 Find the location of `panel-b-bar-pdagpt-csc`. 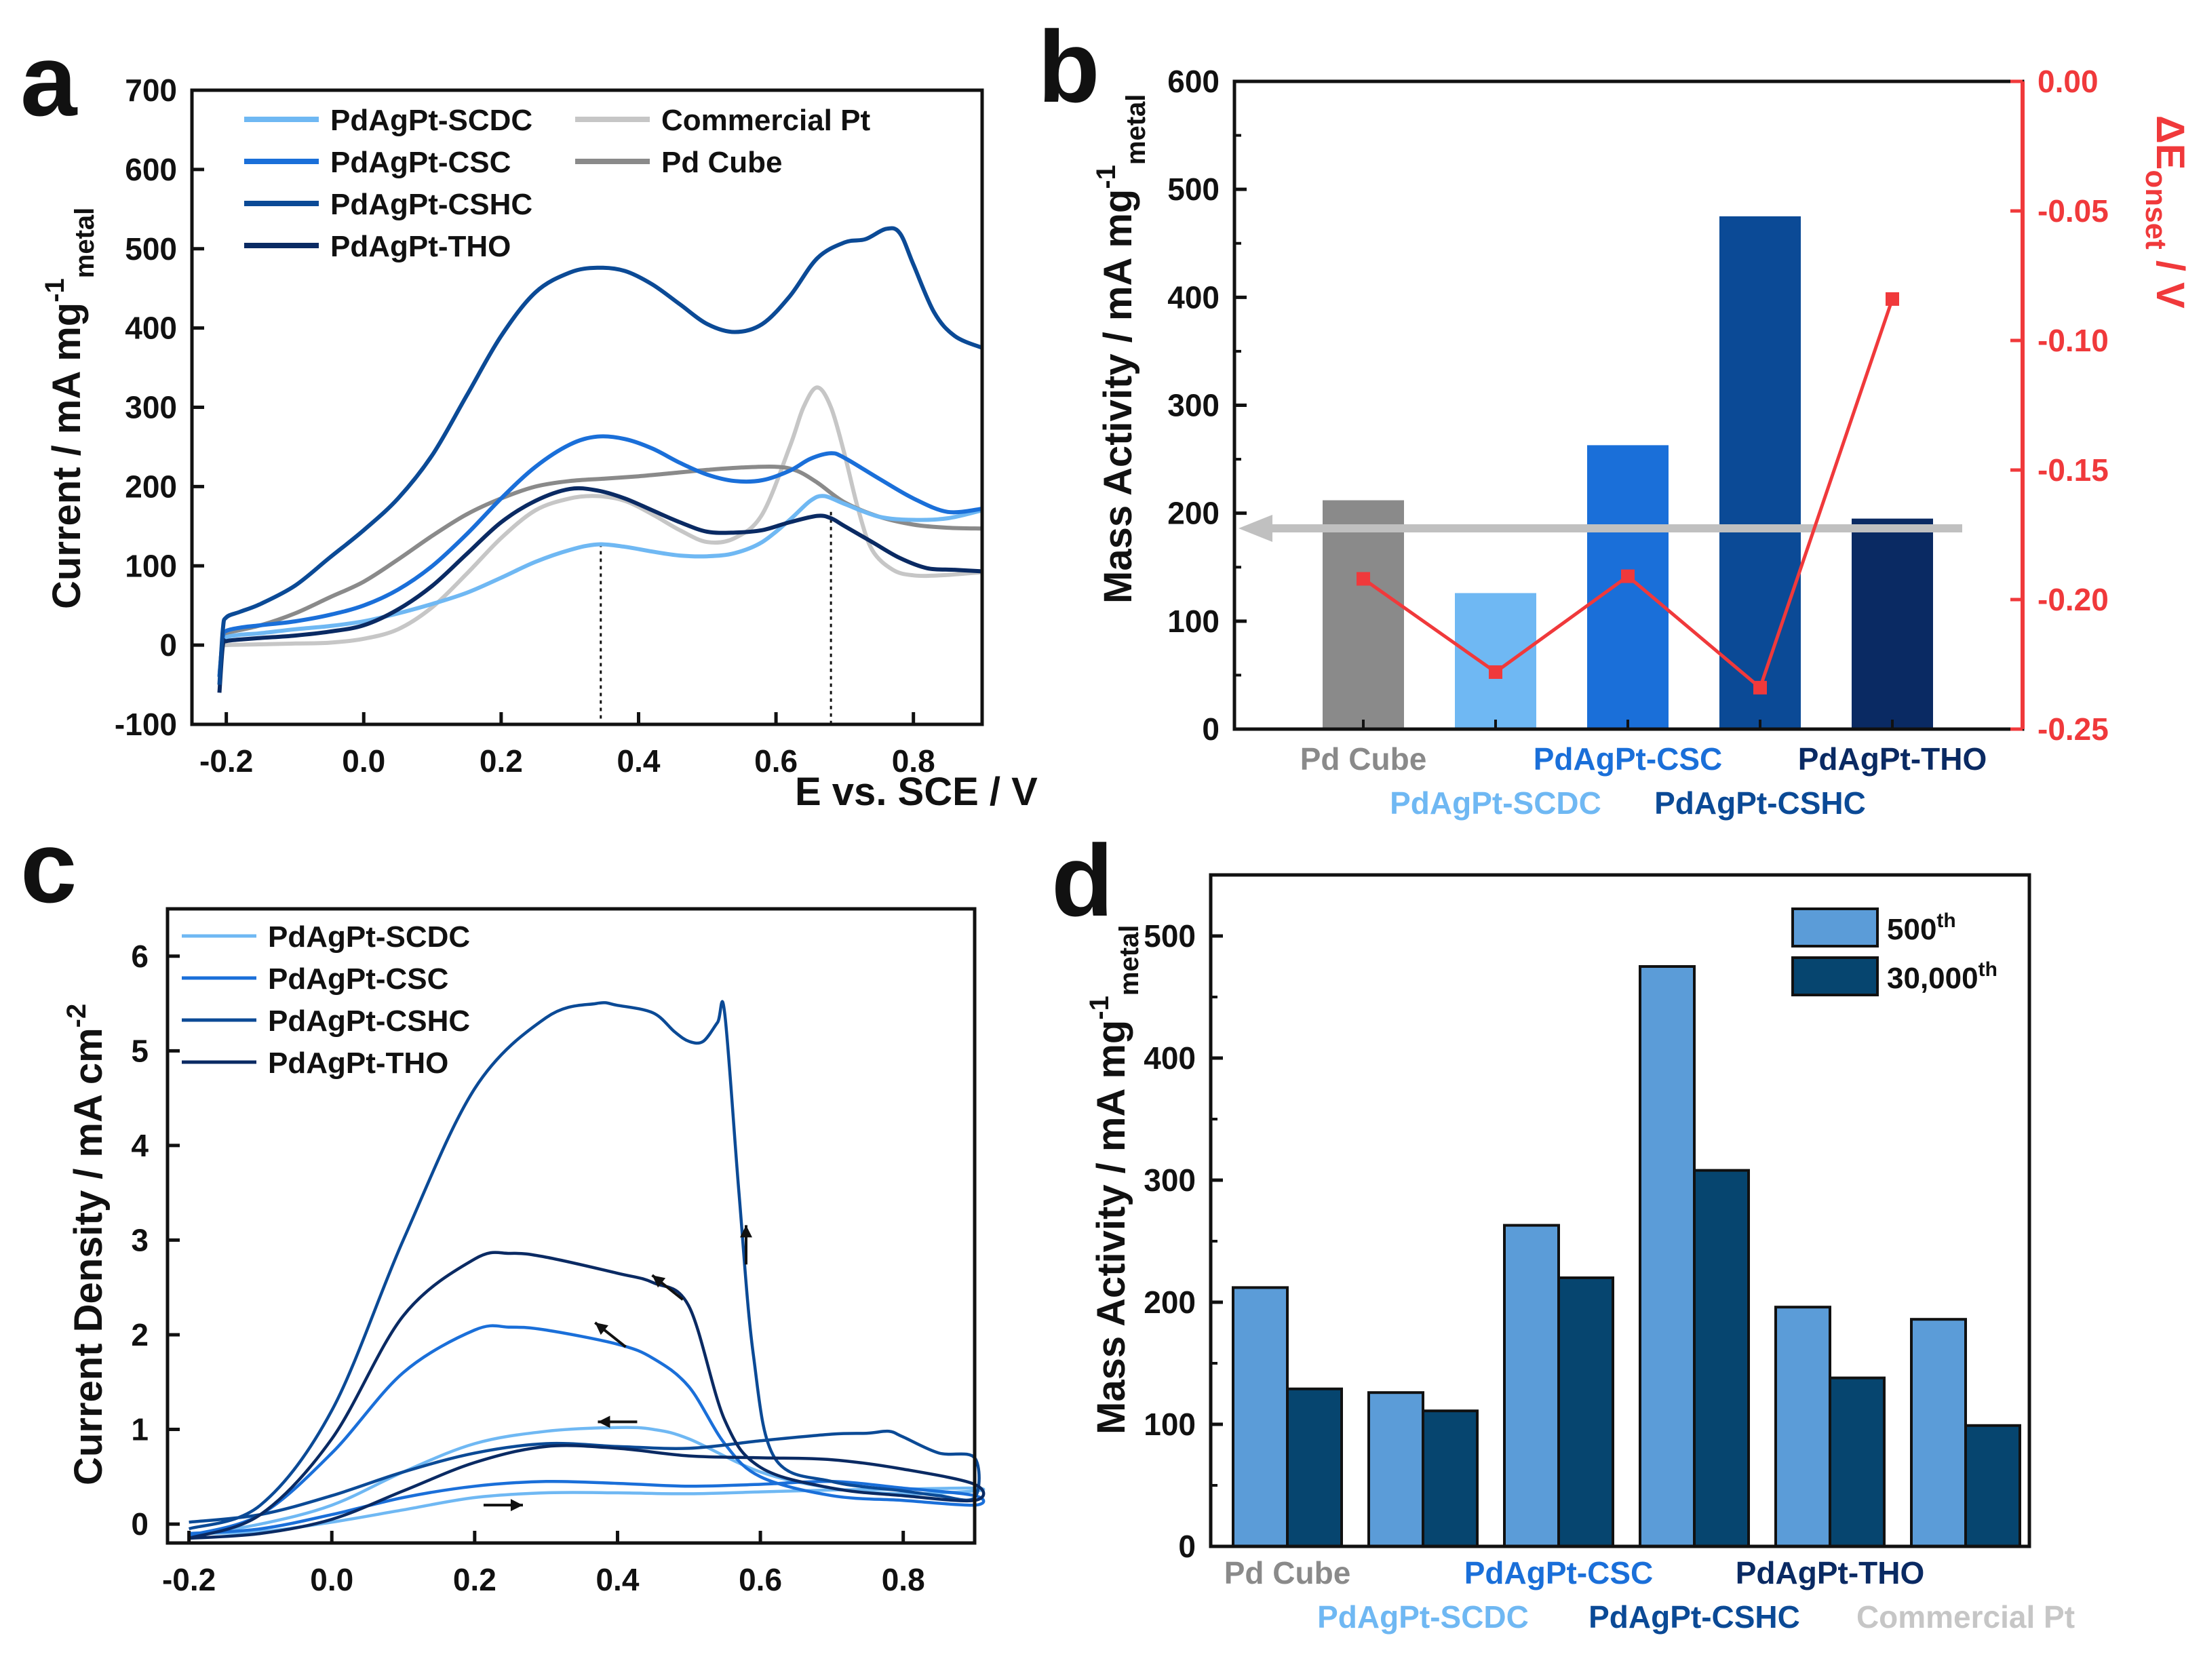

panel-b-bar-pdagpt-csc is located at coordinates (1628, 587).